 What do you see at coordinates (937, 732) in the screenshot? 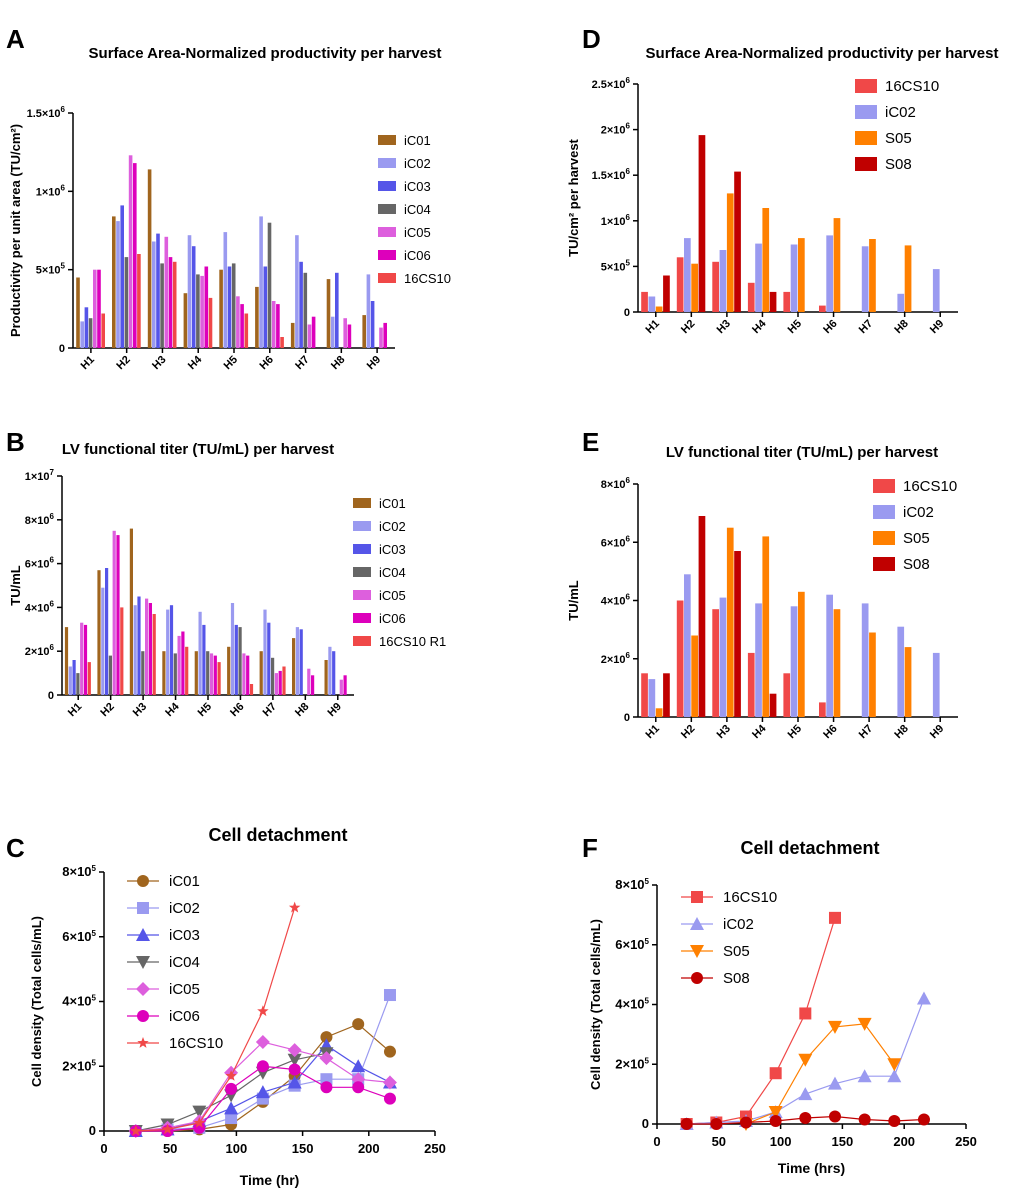
I see `x-tick-label: H9` at bounding box center [937, 732].